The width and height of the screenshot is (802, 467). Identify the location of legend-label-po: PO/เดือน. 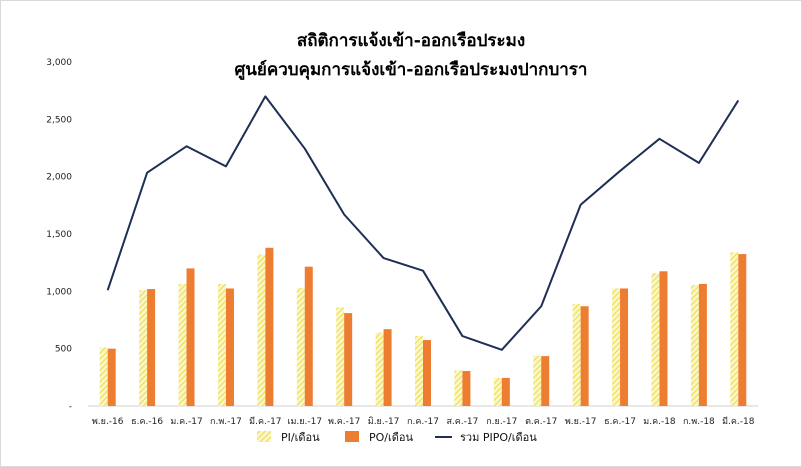
(391, 437).